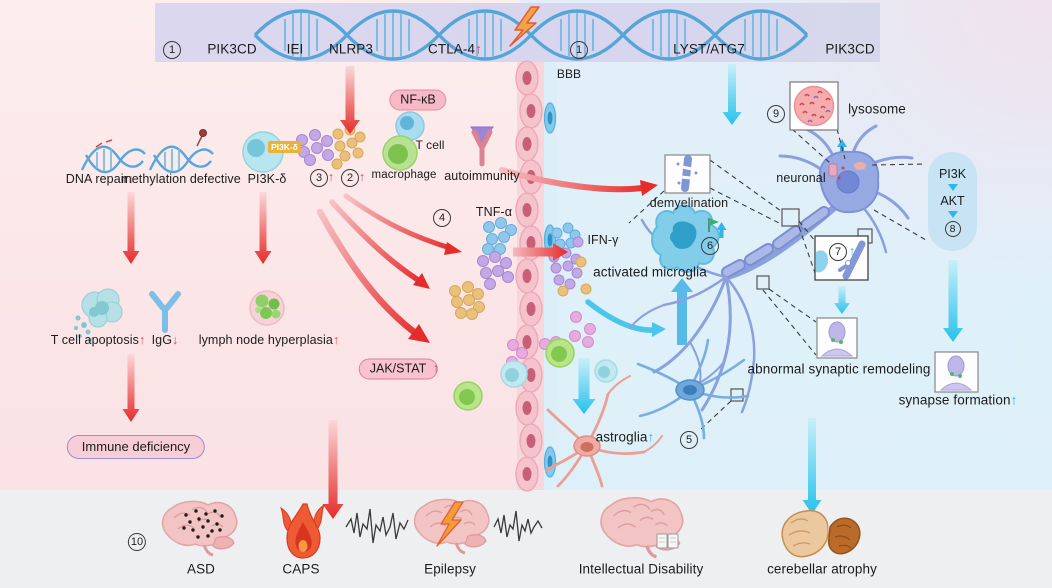 The height and width of the screenshot is (588, 1052). What do you see at coordinates (952, 173) in the screenshot?
I see `pi3k-label: PI3K` at bounding box center [952, 173].